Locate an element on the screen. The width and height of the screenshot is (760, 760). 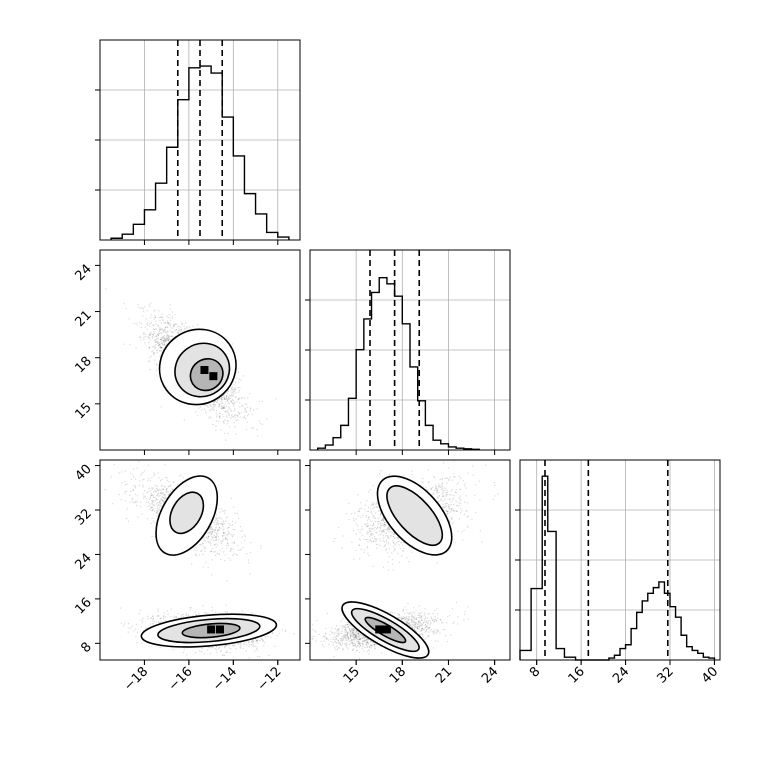
y-tick-label: 21 is located at coordinates (84, 319).